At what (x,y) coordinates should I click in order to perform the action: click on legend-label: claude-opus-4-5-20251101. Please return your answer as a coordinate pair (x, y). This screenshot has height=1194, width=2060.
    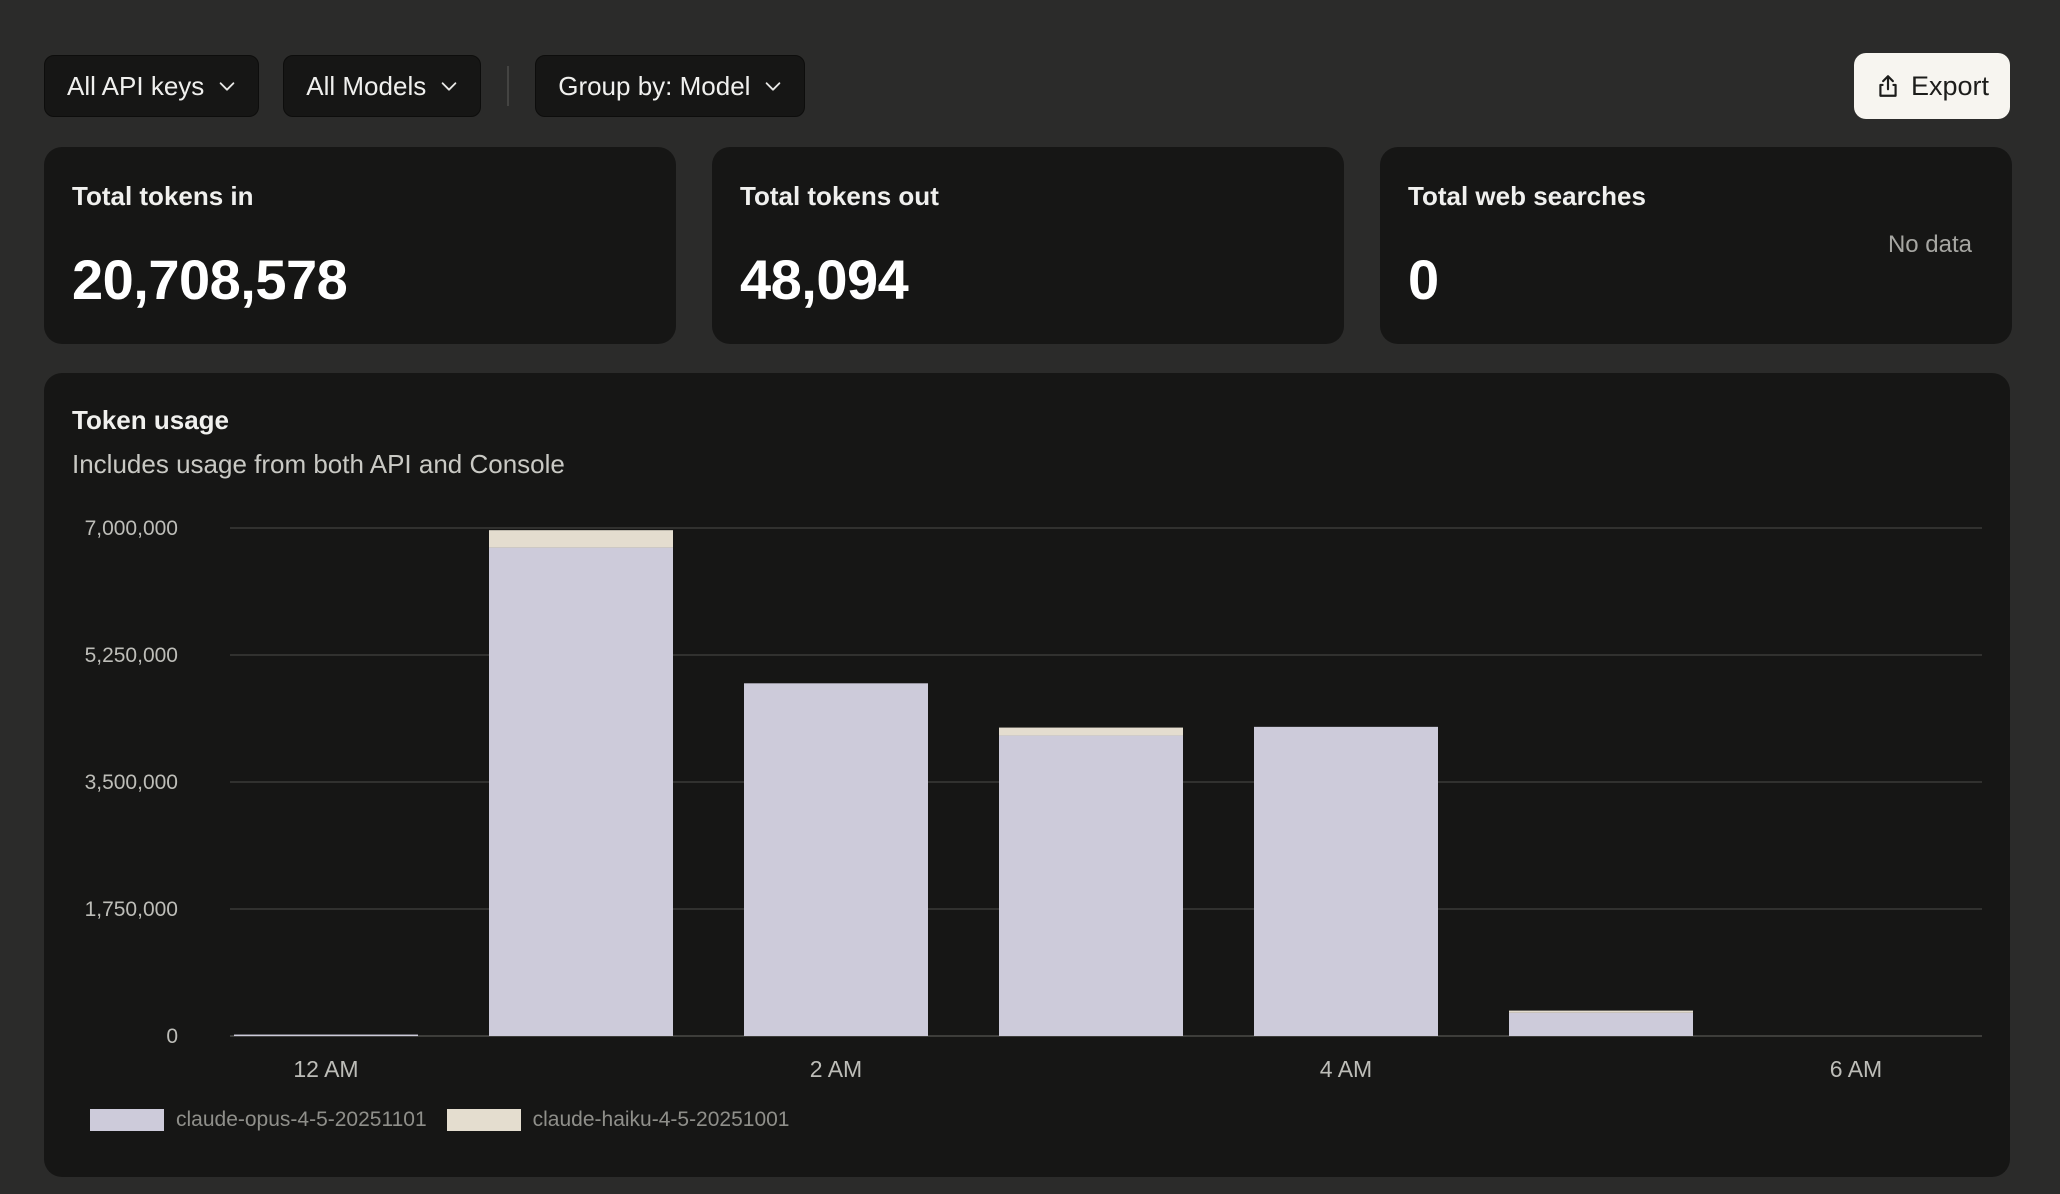
    Looking at the image, I should click on (301, 1119).